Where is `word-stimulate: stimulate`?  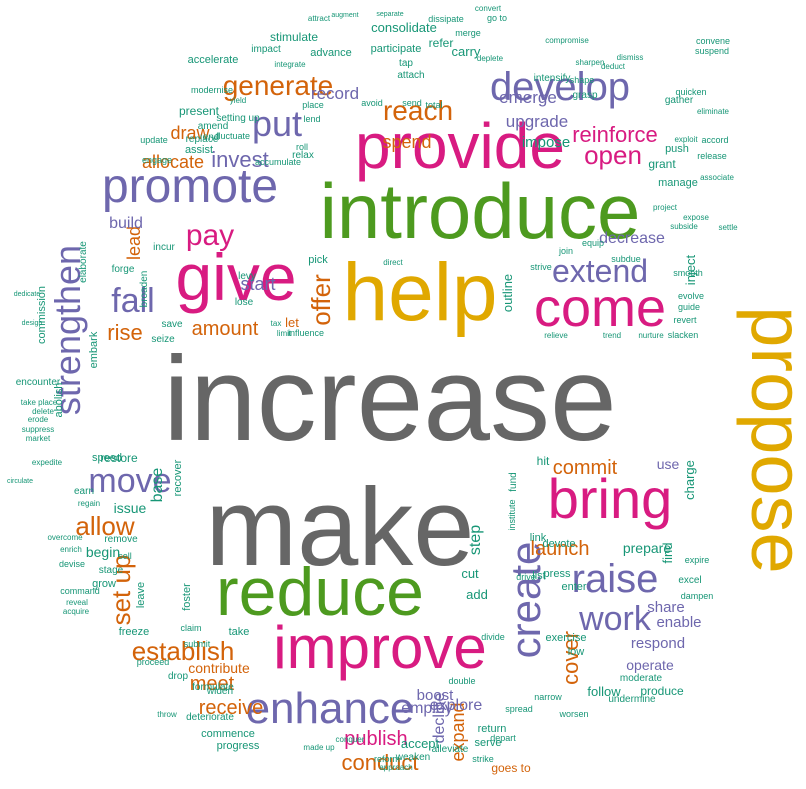 word-stimulate: stimulate is located at coordinates (294, 37).